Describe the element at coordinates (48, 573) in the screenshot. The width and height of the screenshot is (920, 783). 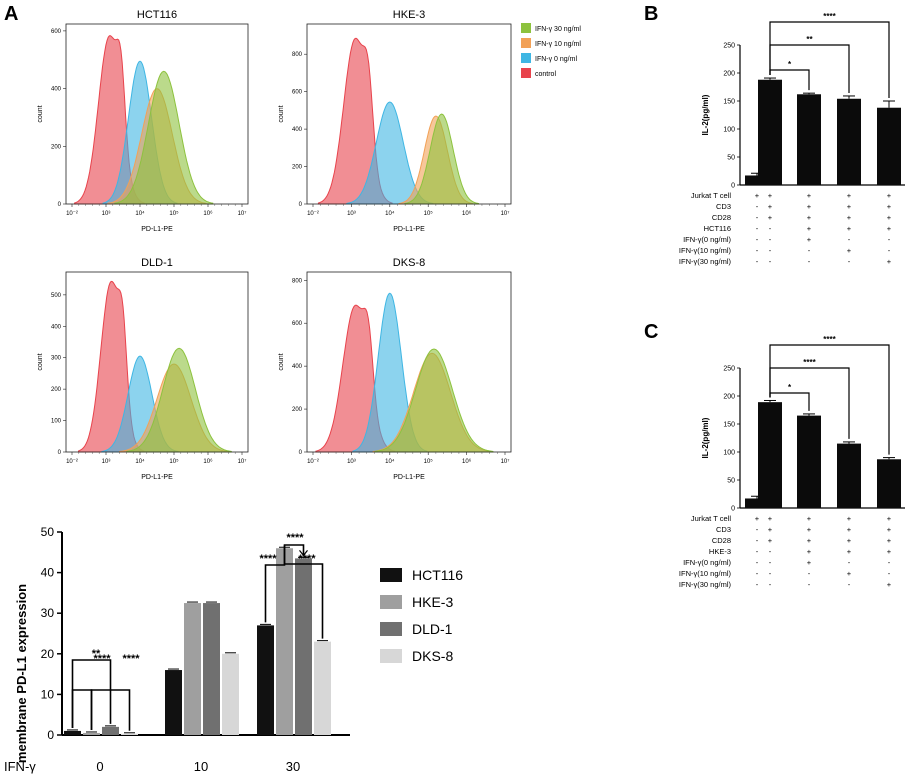
I see `y-tick-label: 40` at that location.